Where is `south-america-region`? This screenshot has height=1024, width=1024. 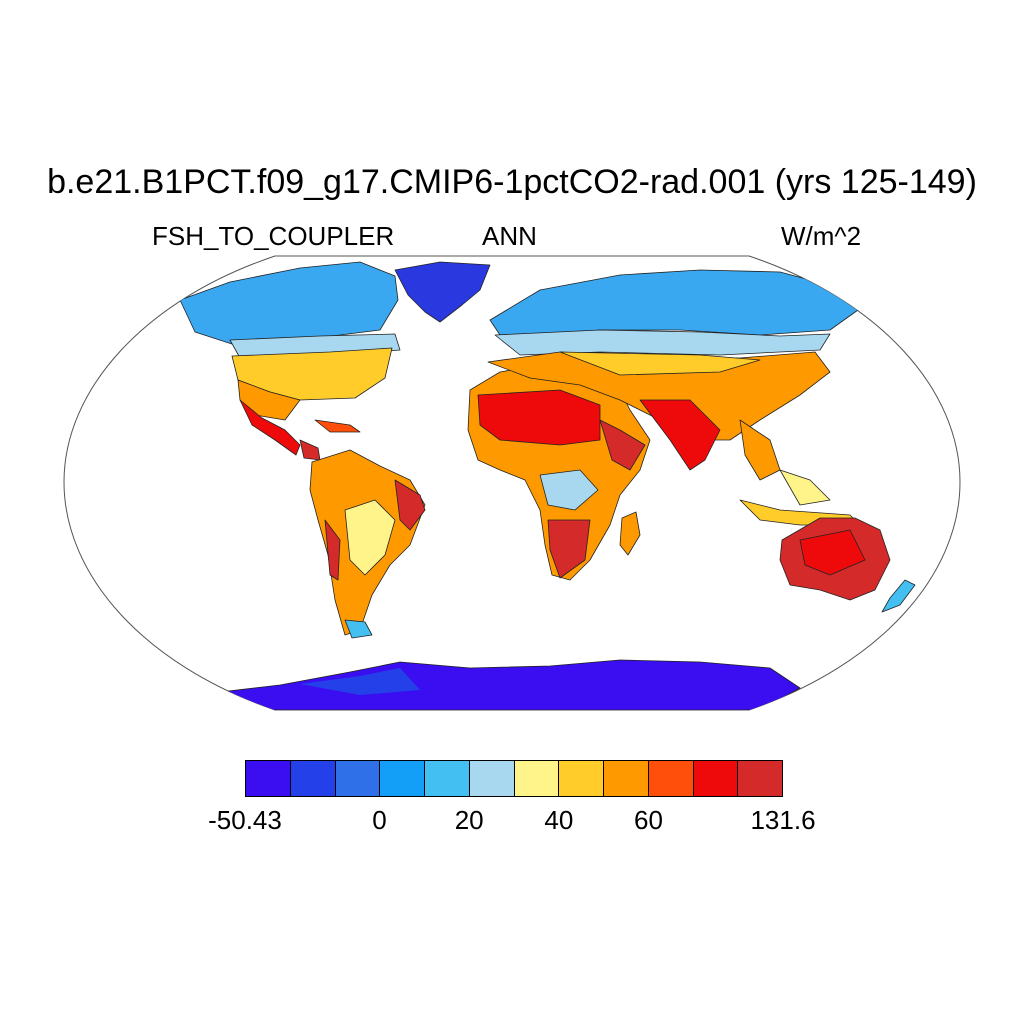 south-america-region is located at coordinates (367, 544).